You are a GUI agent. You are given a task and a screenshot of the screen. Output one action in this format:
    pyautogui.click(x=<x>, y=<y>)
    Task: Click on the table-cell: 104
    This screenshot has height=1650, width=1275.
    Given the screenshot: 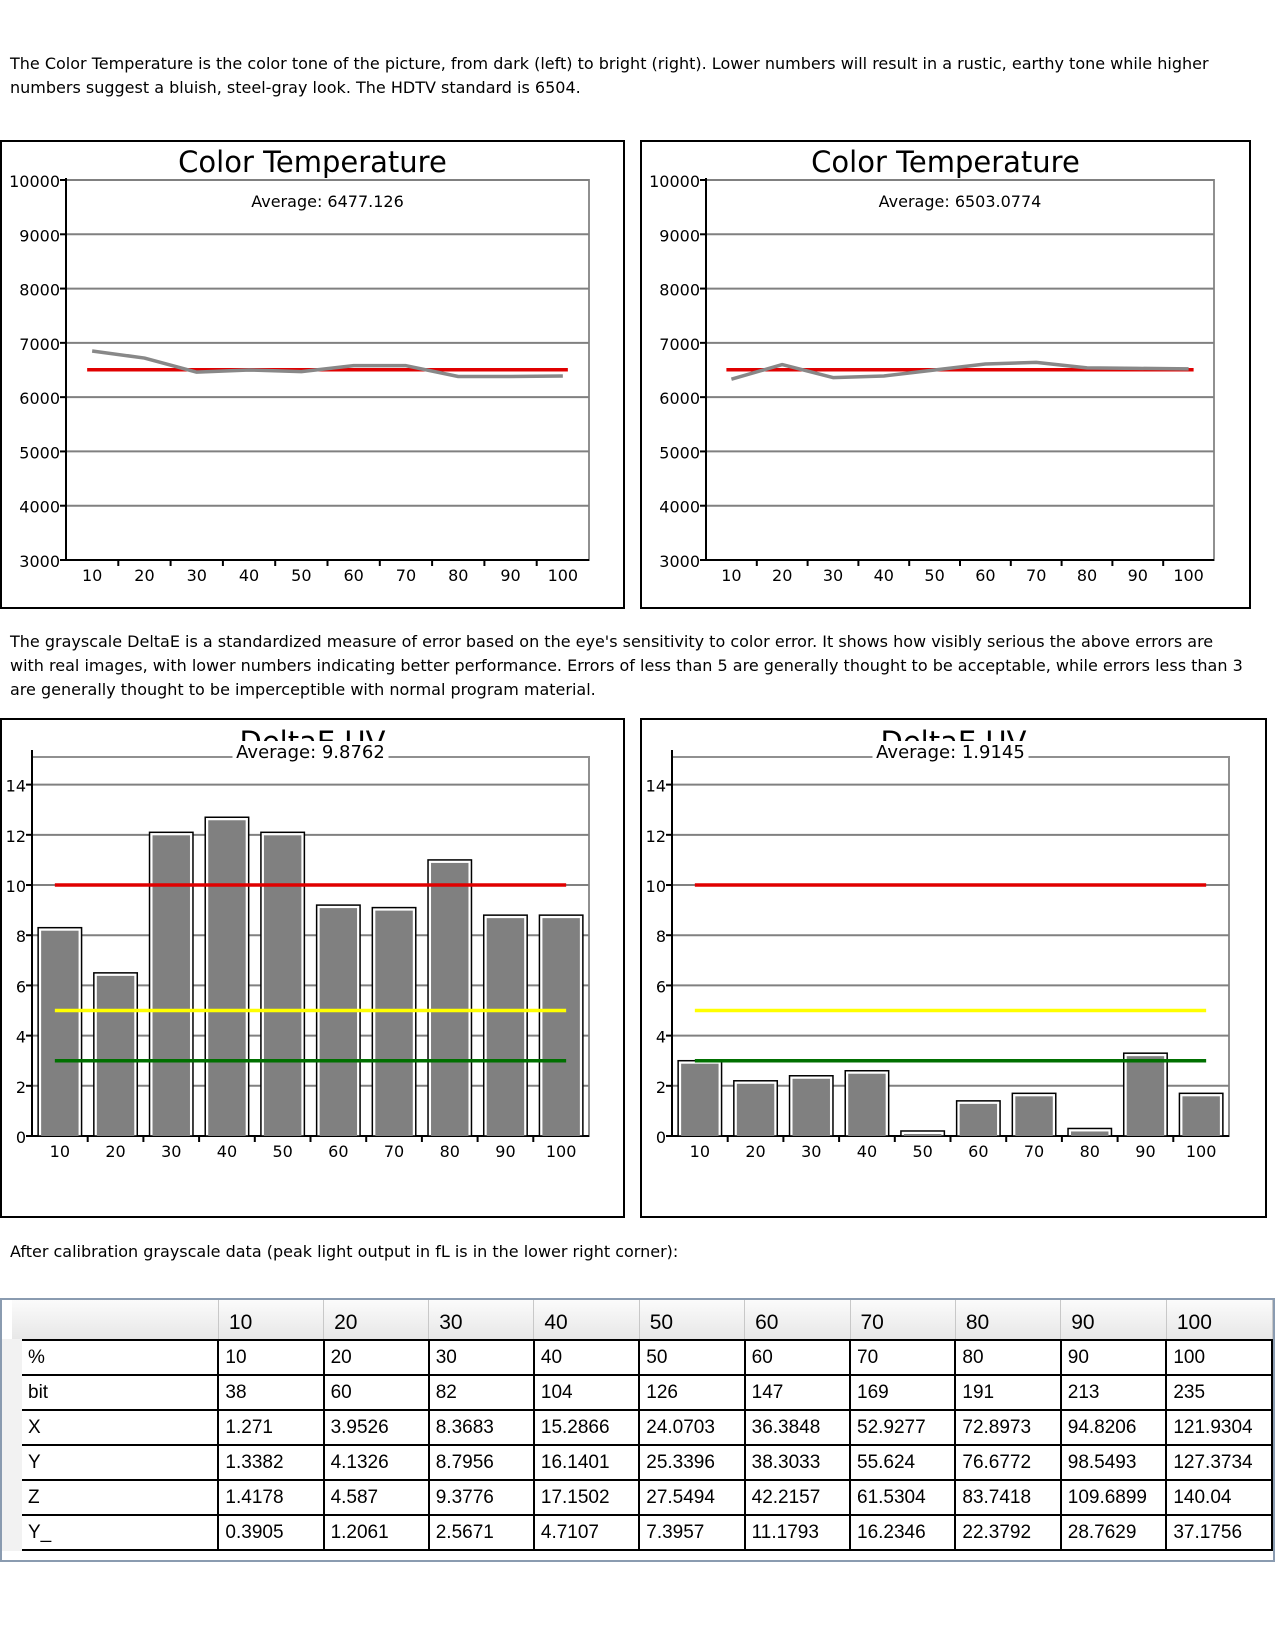 What is the action you would take?
    pyautogui.click(x=586, y=1392)
    